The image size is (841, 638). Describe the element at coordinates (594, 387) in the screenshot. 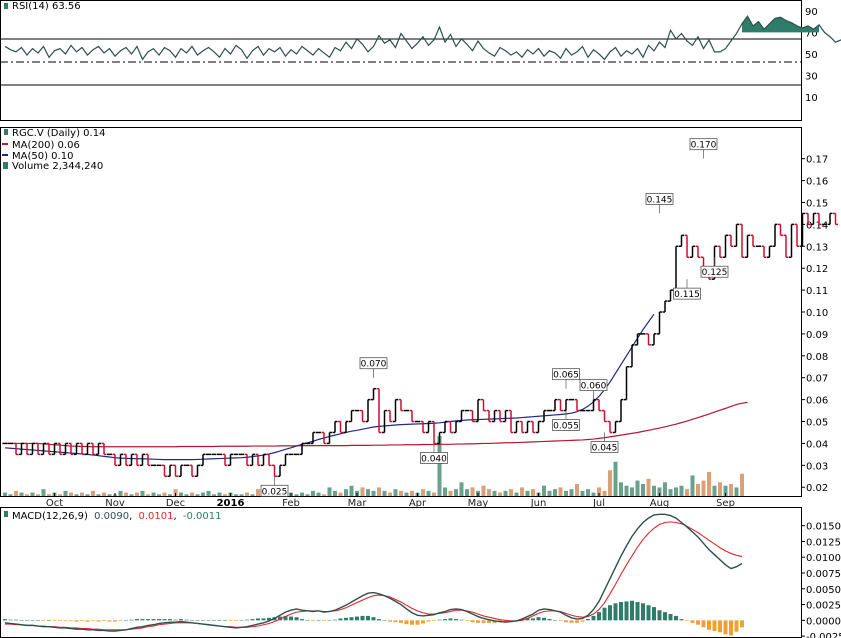

I see `annotation-label: 0.060` at that location.